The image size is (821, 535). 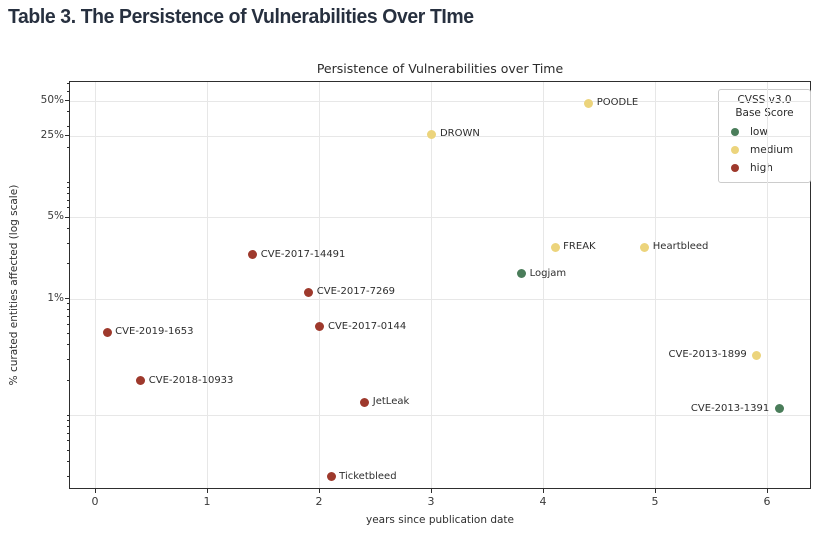 I want to click on legend-item: medium, so click(x=764, y=150).